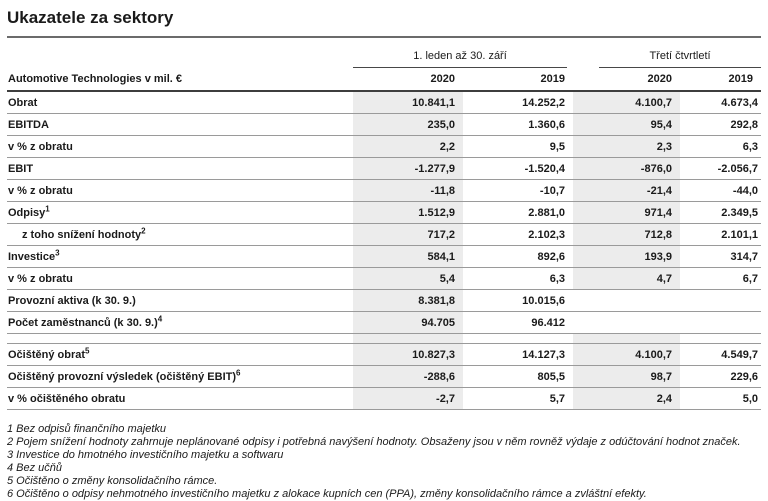 This screenshot has height=501, width=768. Describe the element at coordinates (720, 354) in the screenshot. I see `value-cell: 4.549,7` at that location.